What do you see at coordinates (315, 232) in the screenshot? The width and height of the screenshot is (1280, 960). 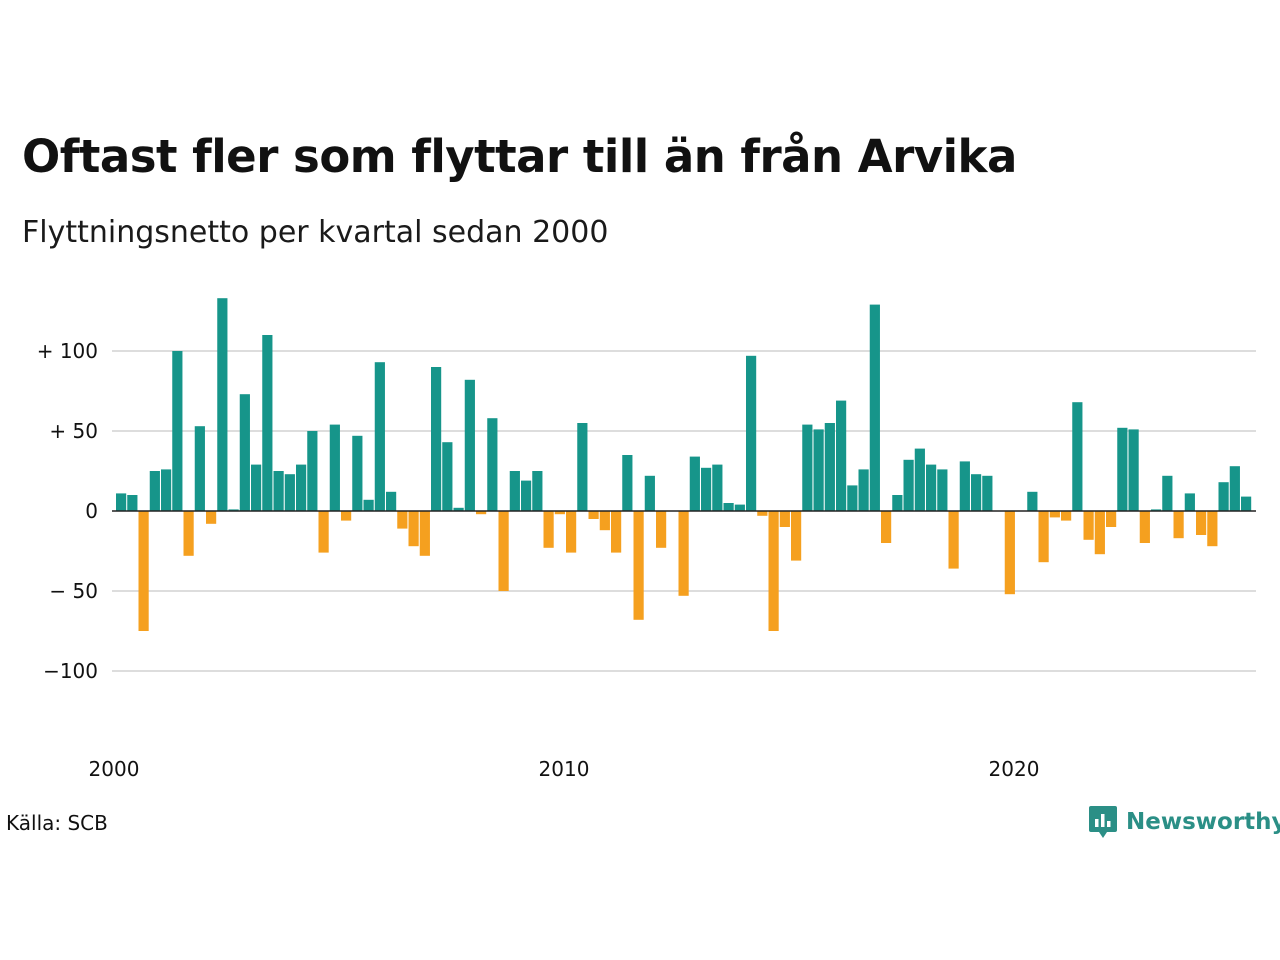 I see `chart-subtitle: Flyttningsnetto per kvartal sedan 2000` at bounding box center [315, 232].